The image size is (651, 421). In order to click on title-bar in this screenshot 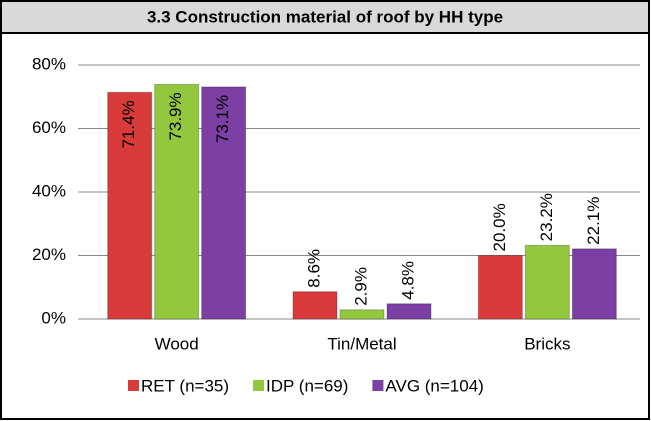, I will do `click(325, 17)`.